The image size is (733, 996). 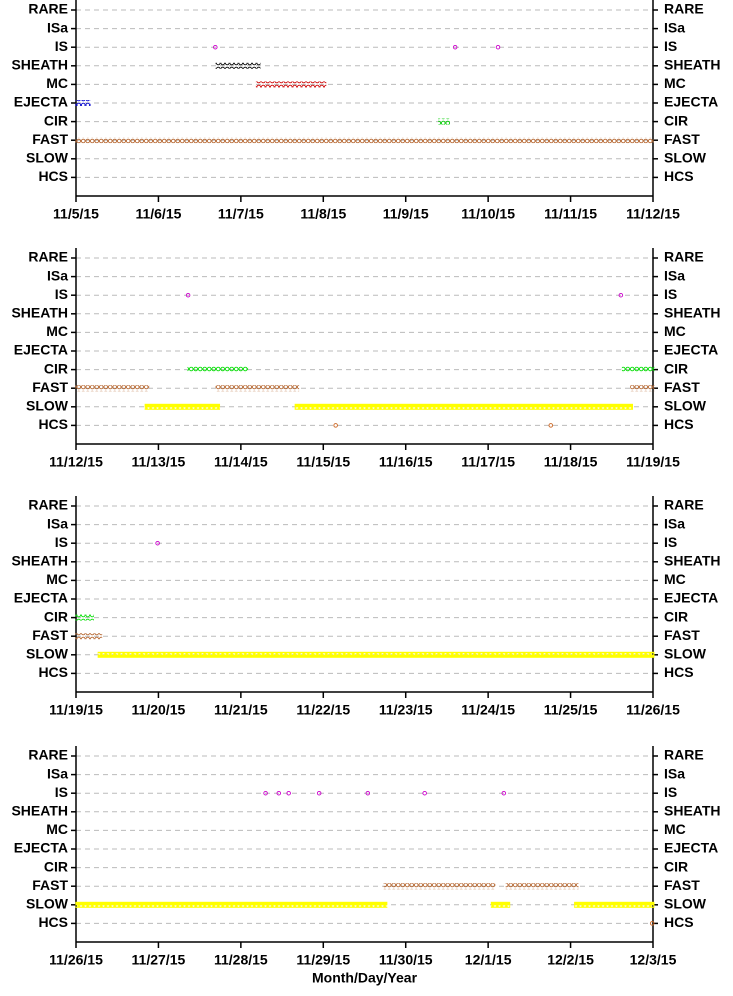 I want to click on x-tick-label: 12/2/15, so click(x=570, y=960).